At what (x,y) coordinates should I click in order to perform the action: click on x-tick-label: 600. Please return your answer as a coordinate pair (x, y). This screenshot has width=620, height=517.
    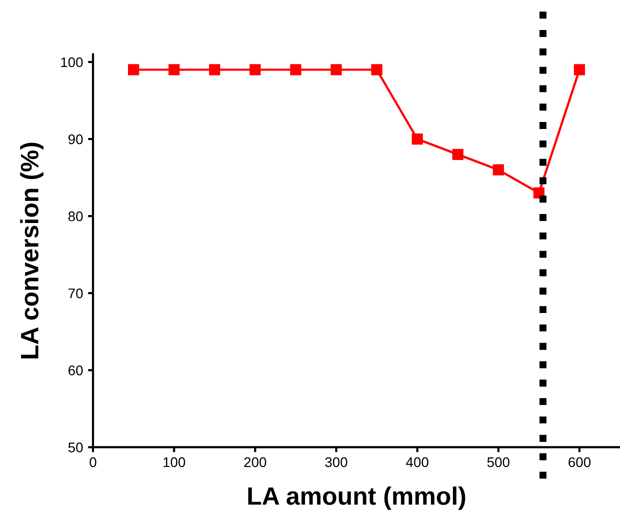
    Looking at the image, I should click on (579, 462).